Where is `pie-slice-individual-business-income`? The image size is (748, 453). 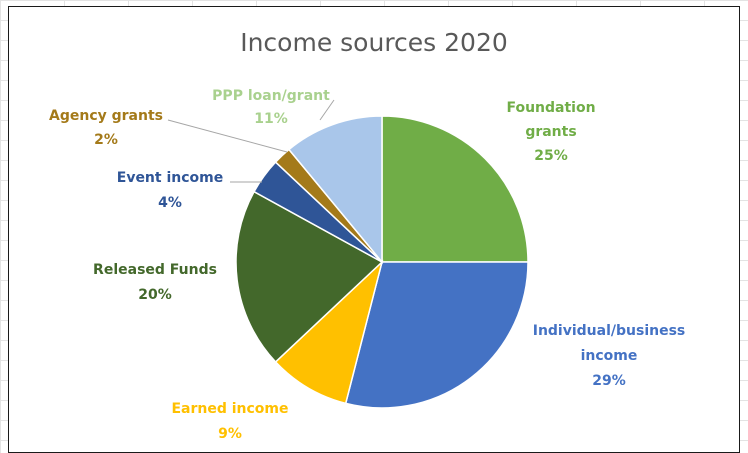 pie-slice-individual-business-income is located at coordinates (436, 335).